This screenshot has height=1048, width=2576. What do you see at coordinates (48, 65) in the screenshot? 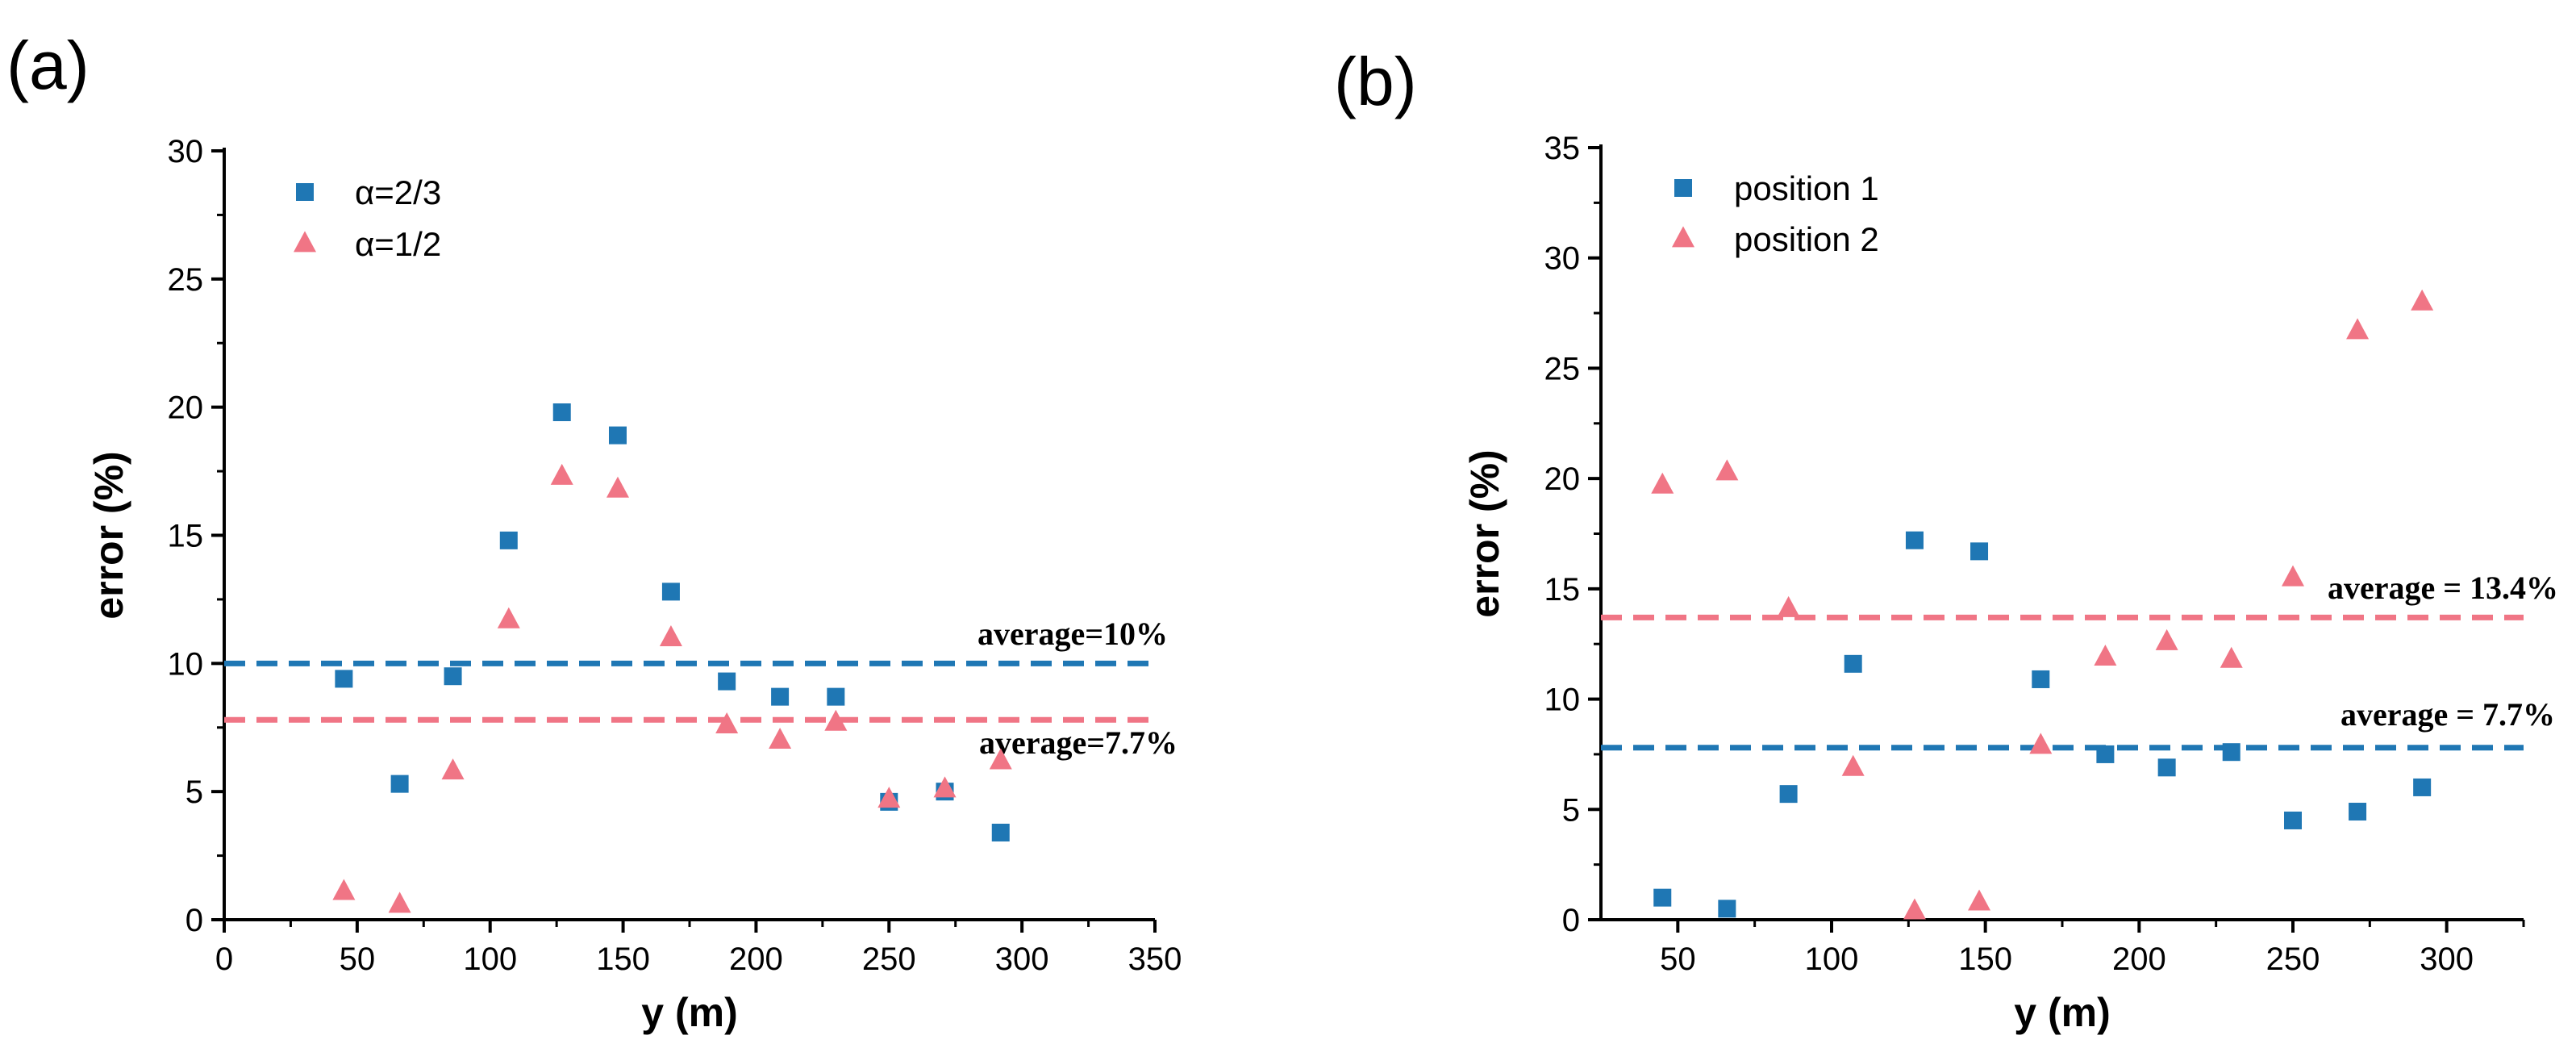
I see `panel-label: (a)` at bounding box center [48, 65].